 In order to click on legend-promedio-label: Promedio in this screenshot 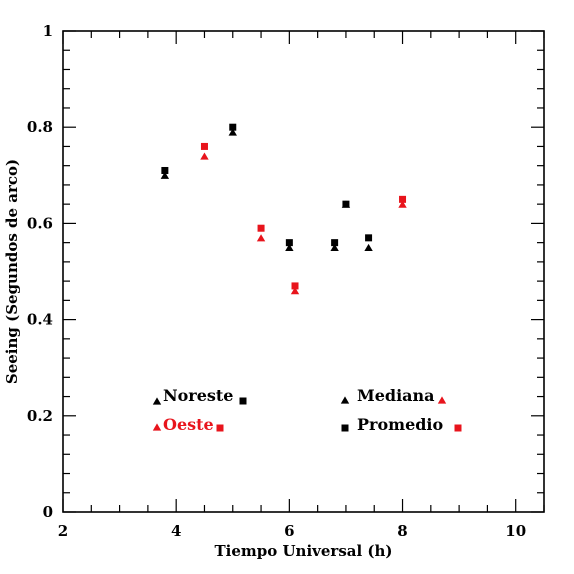, I will do `click(400, 424)`.